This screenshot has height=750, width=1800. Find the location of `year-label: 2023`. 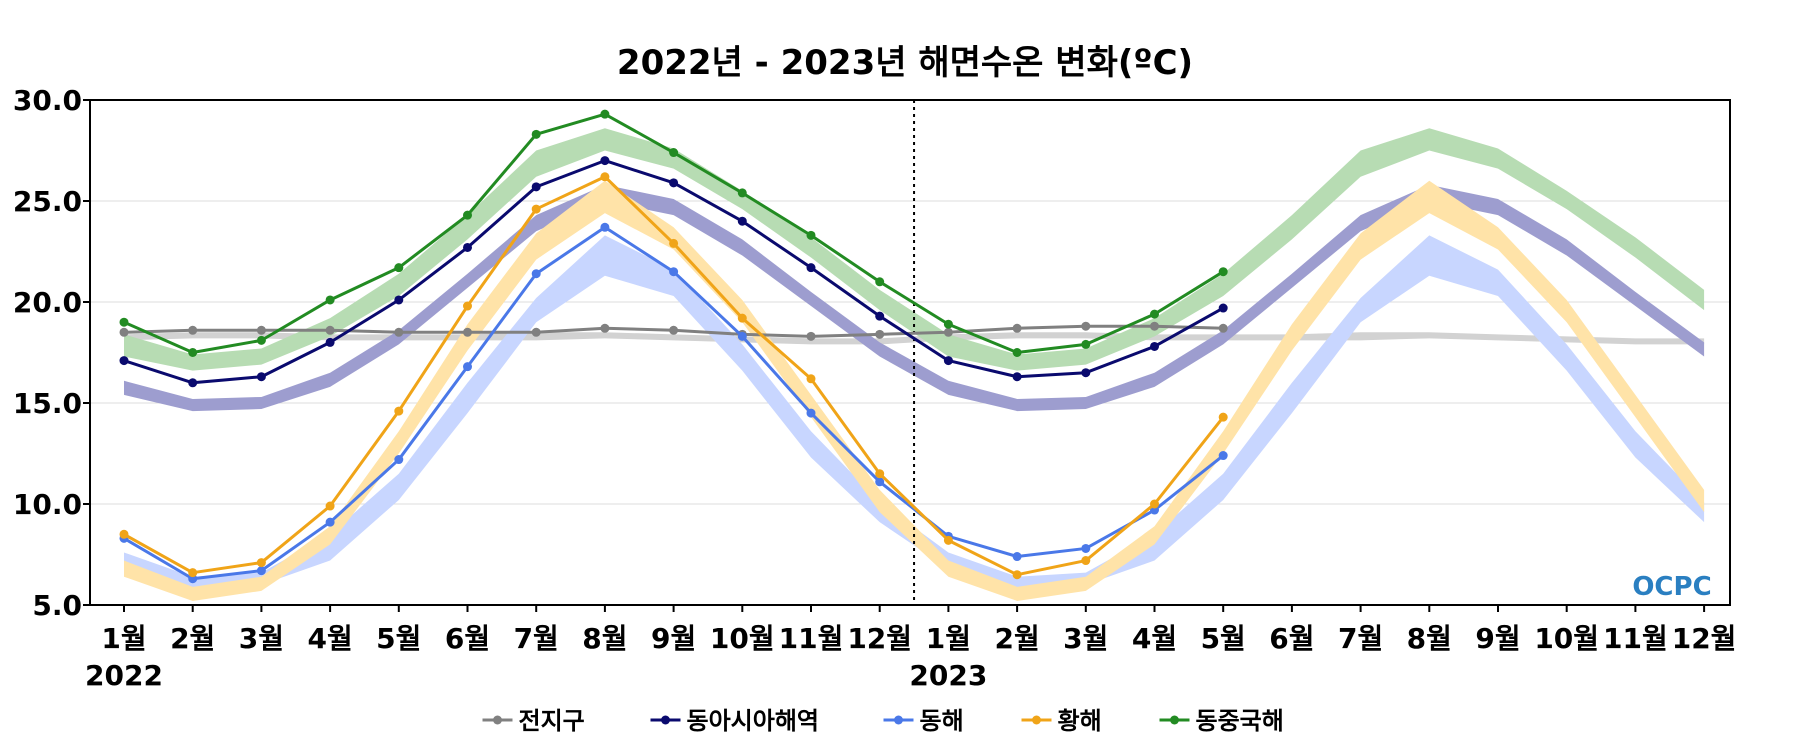

year-label: 2023 is located at coordinates (948, 675).